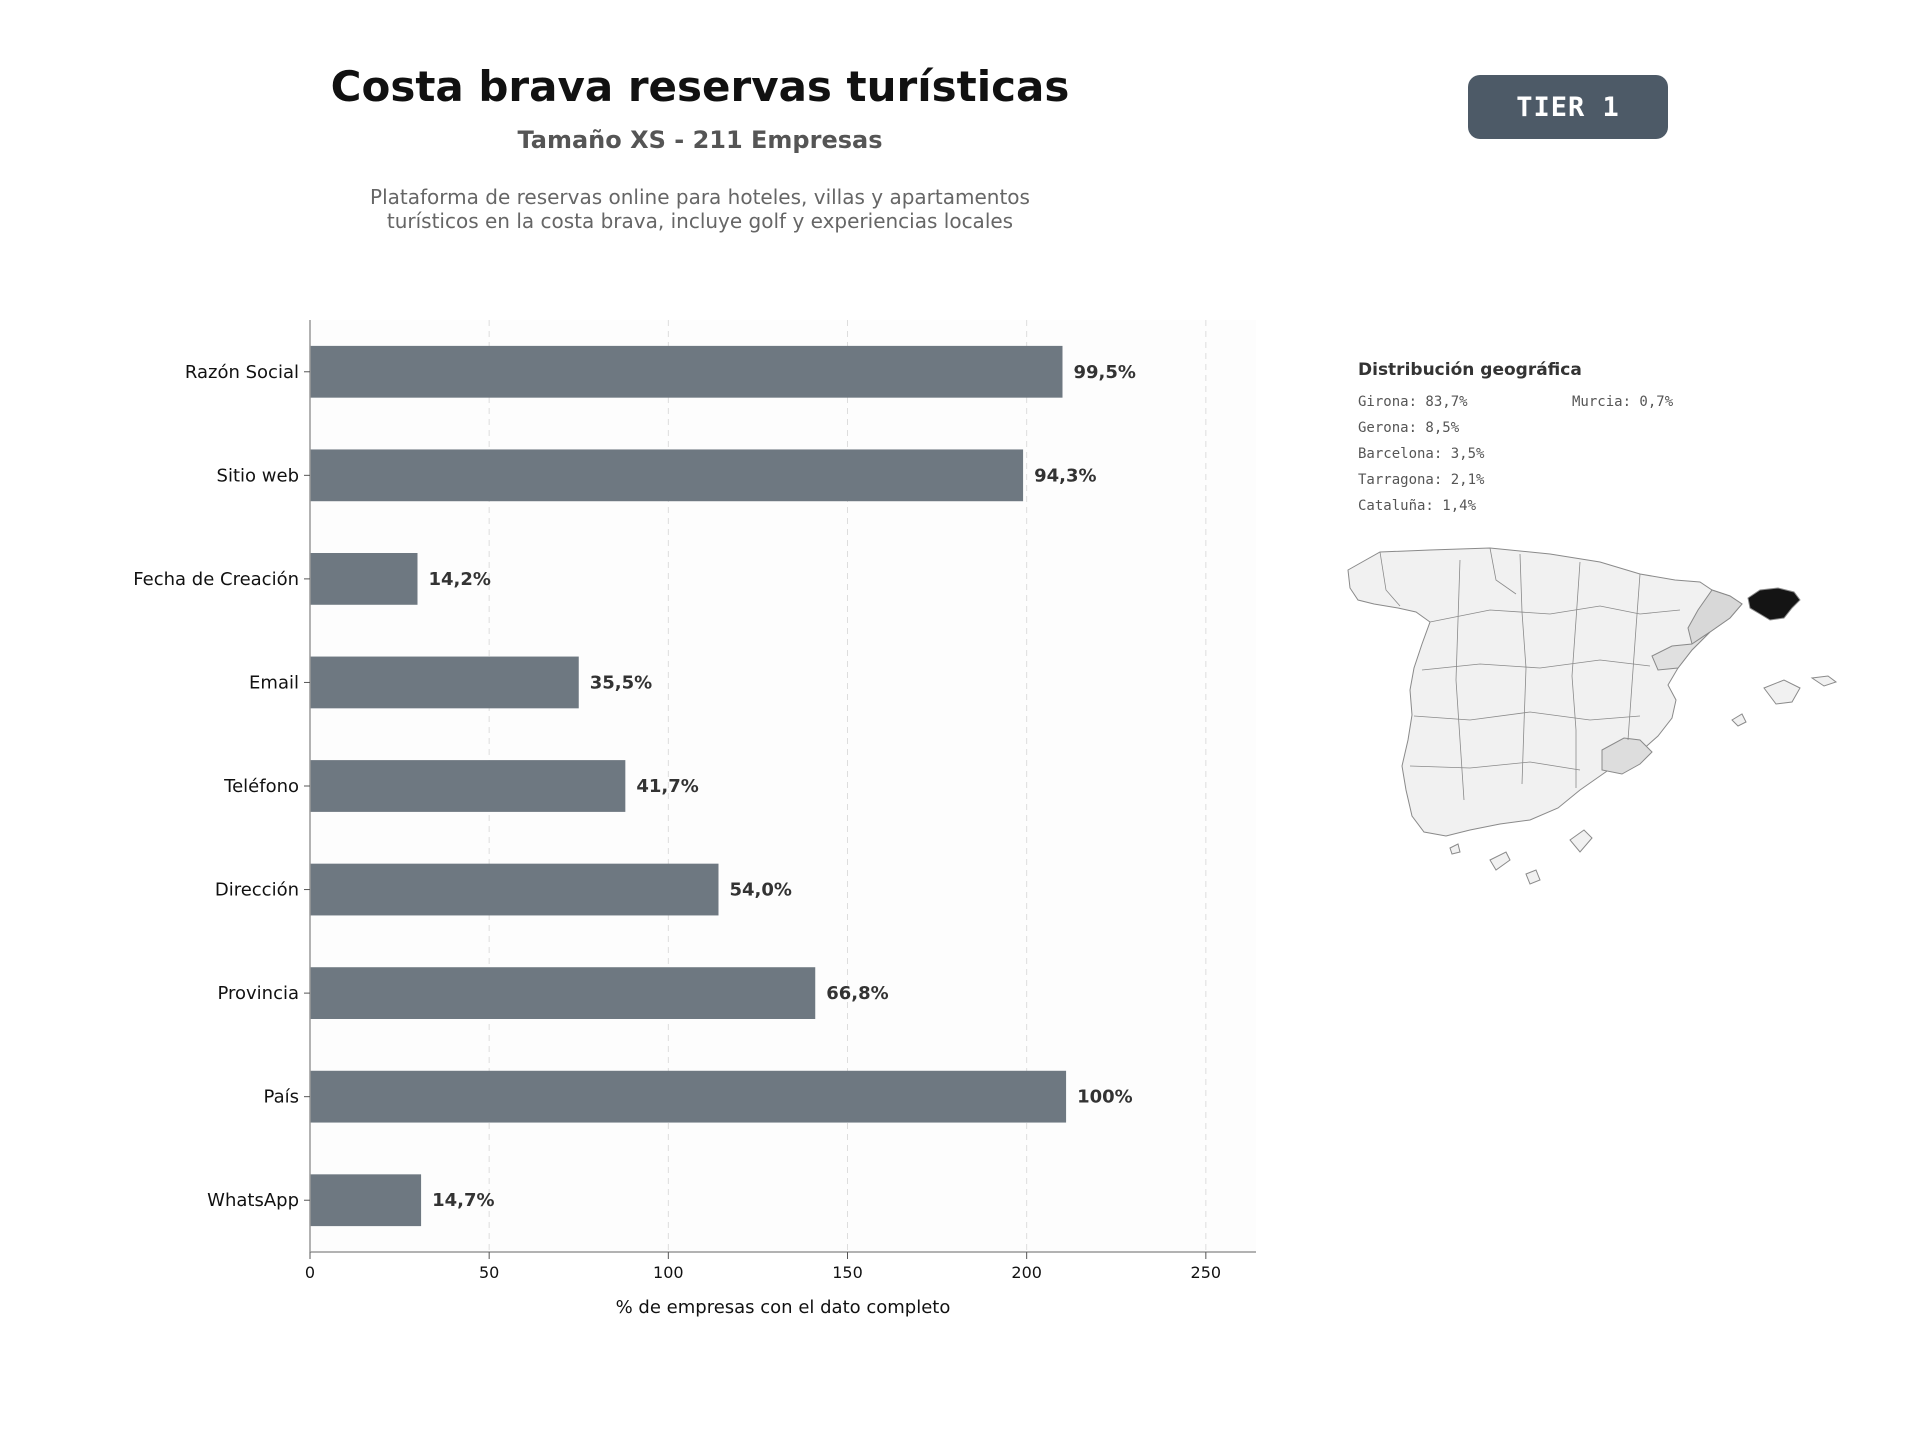  Describe the element at coordinates (310, 1272) in the screenshot. I see `x-tick-label: 0` at that location.